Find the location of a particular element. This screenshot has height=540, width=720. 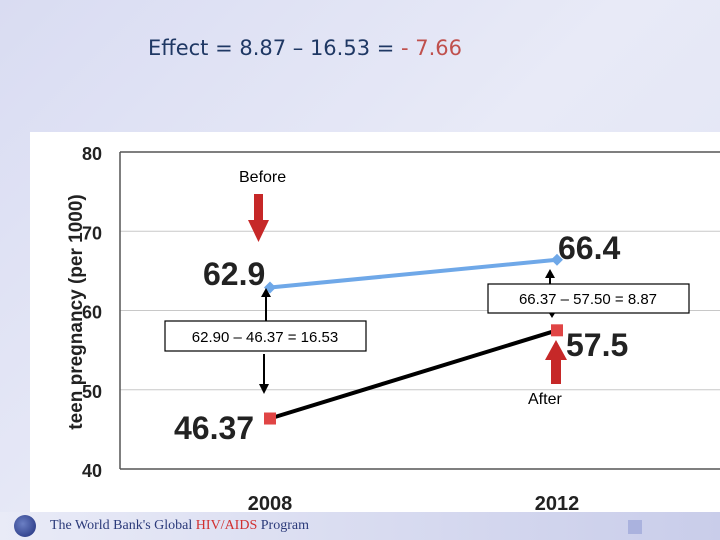

globe-logo-icon is located at coordinates (25, 526).